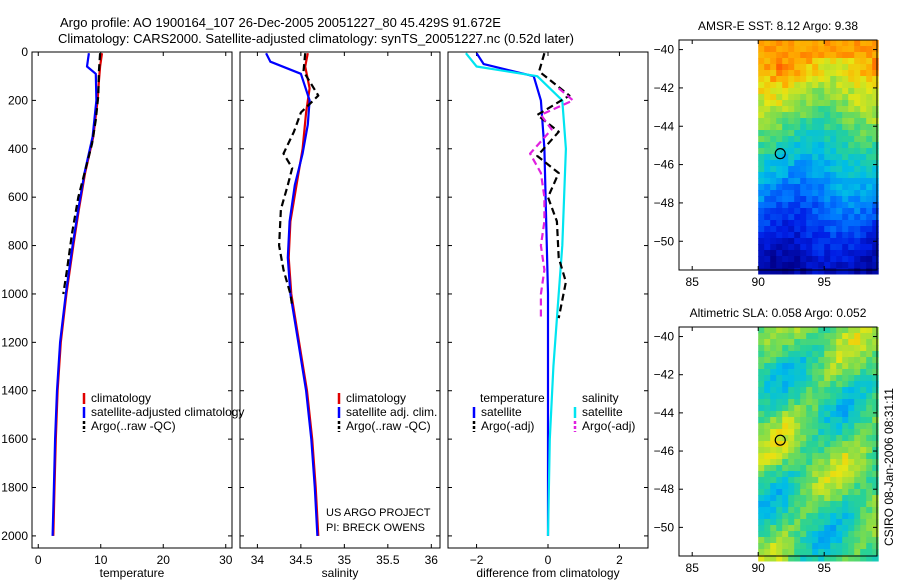 This screenshot has height=585, width=900. What do you see at coordinates (497, 412) in the screenshot?
I see `legend-entry: satellite` at bounding box center [497, 412].